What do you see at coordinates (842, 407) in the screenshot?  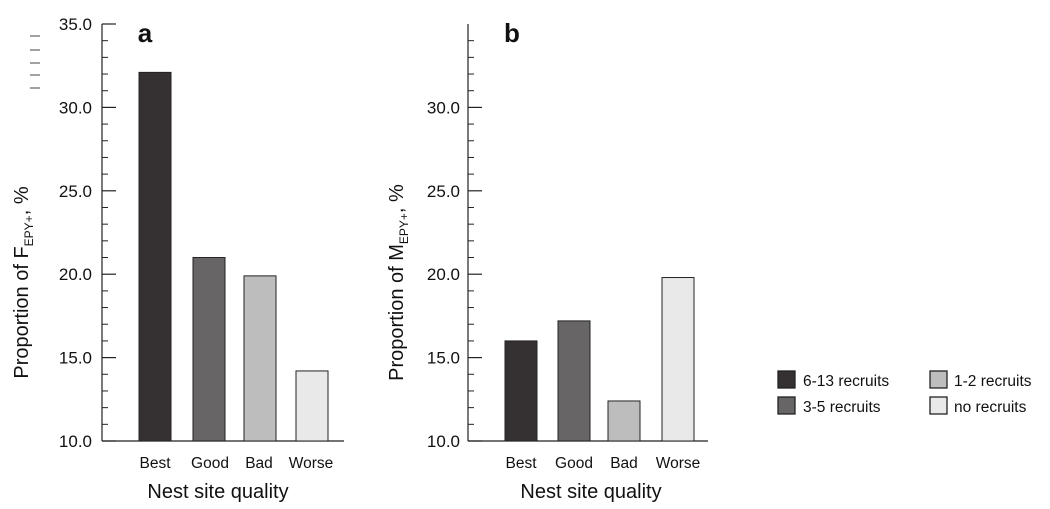 I see `legend-label: 3-5 recruits` at bounding box center [842, 407].